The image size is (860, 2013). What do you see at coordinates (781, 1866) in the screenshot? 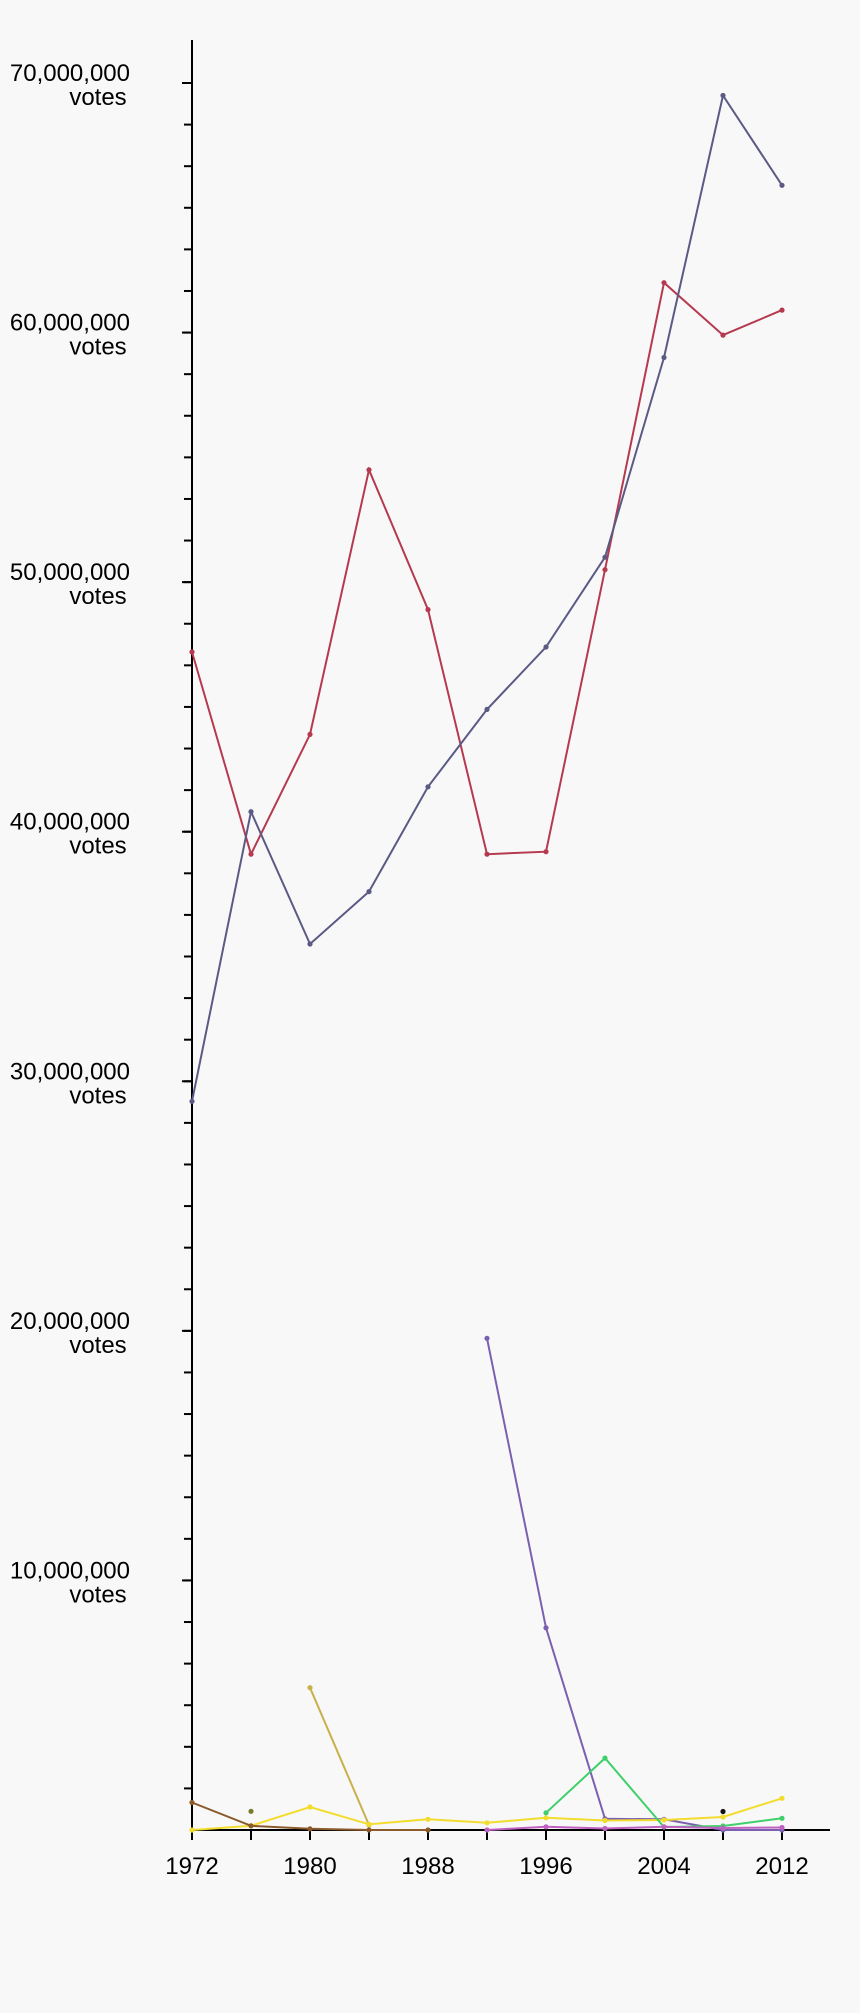
I see `x-tick-label: 2012` at bounding box center [781, 1866].